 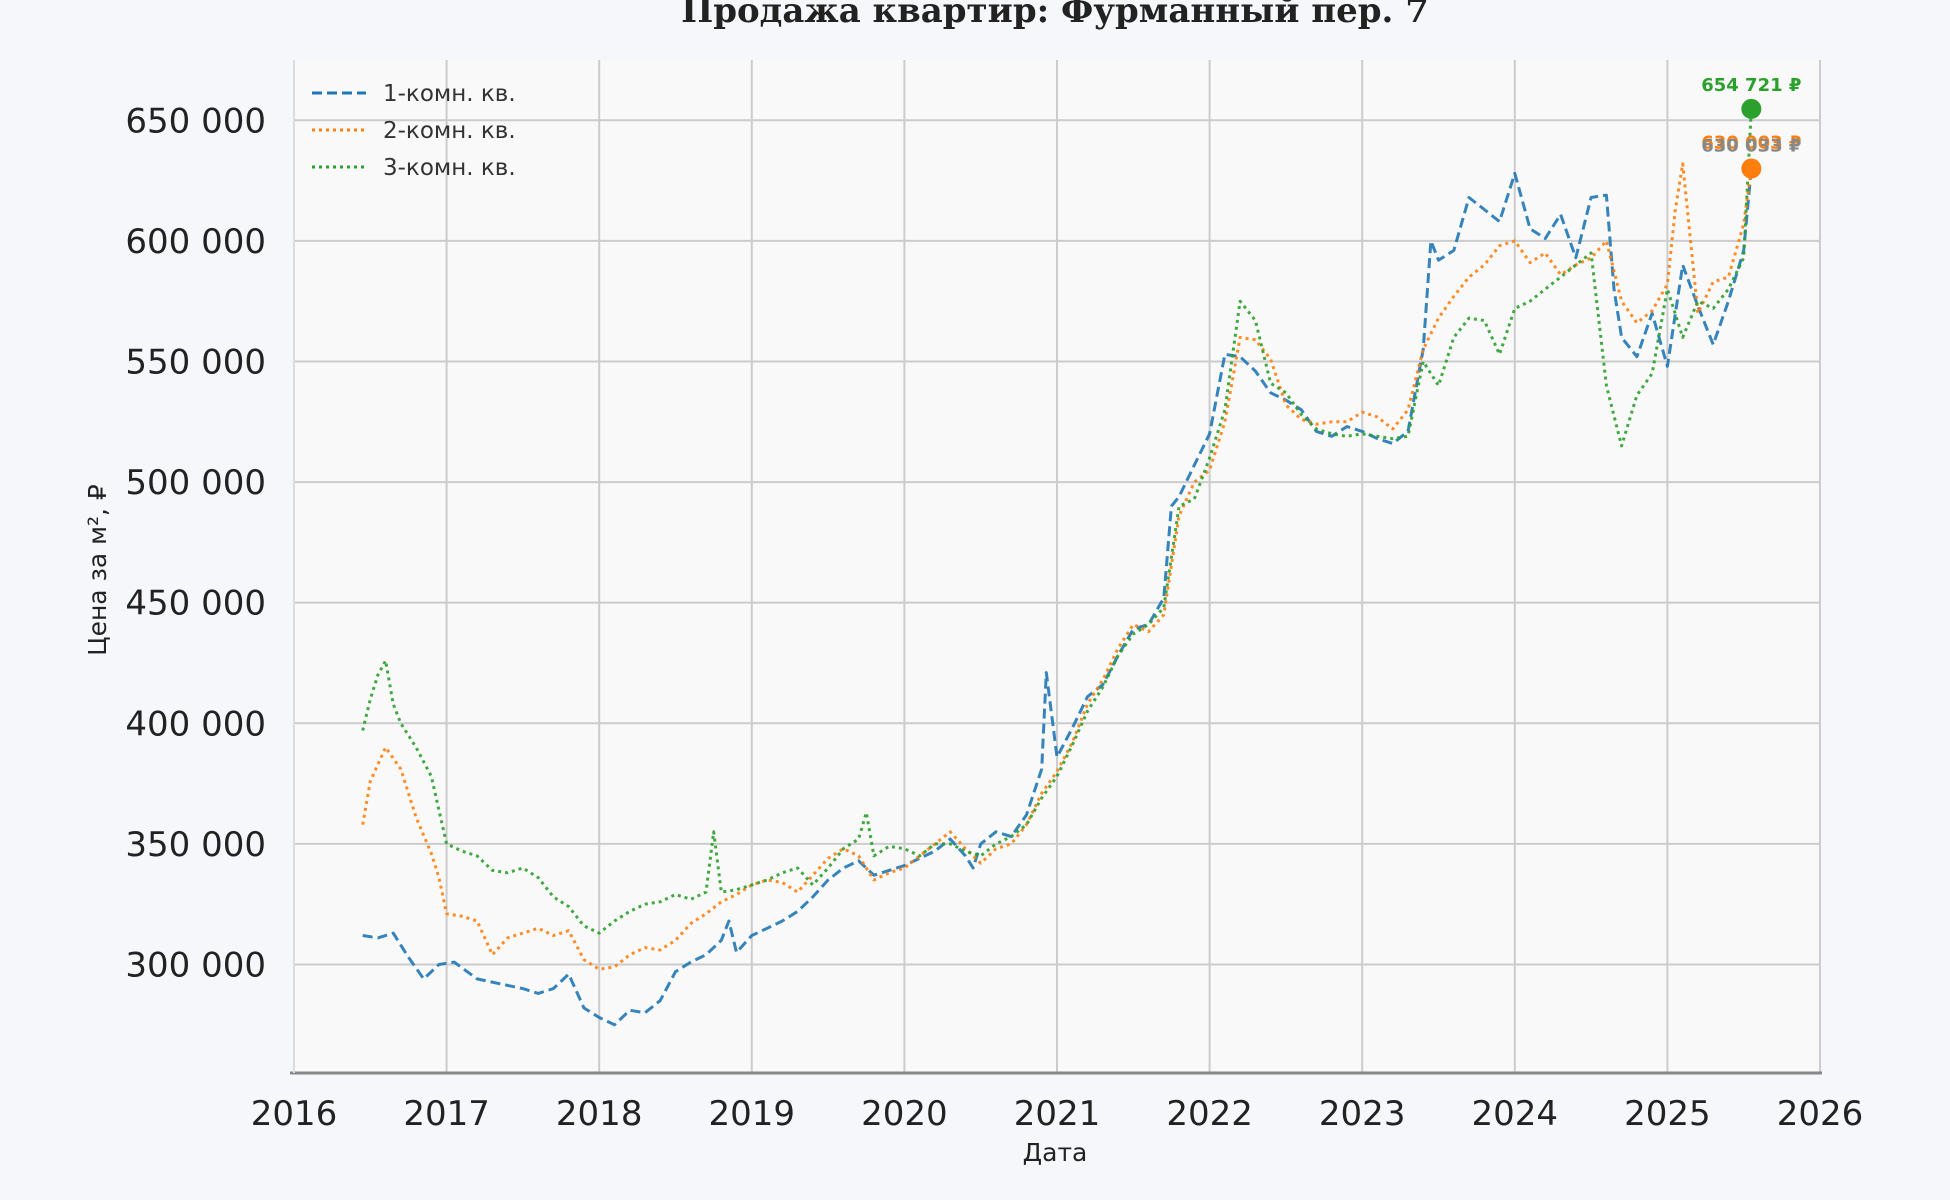 What do you see at coordinates (449, 131) in the screenshot?
I see `legend-label: 2-комн. кв.` at bounding box center [449, 131].